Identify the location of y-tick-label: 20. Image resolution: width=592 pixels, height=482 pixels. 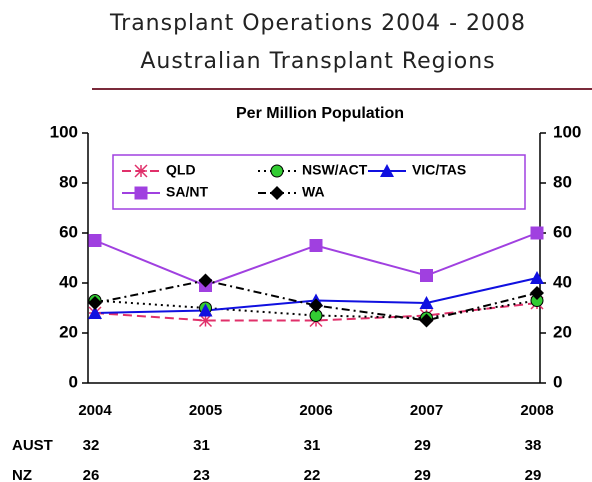
(68, 331).